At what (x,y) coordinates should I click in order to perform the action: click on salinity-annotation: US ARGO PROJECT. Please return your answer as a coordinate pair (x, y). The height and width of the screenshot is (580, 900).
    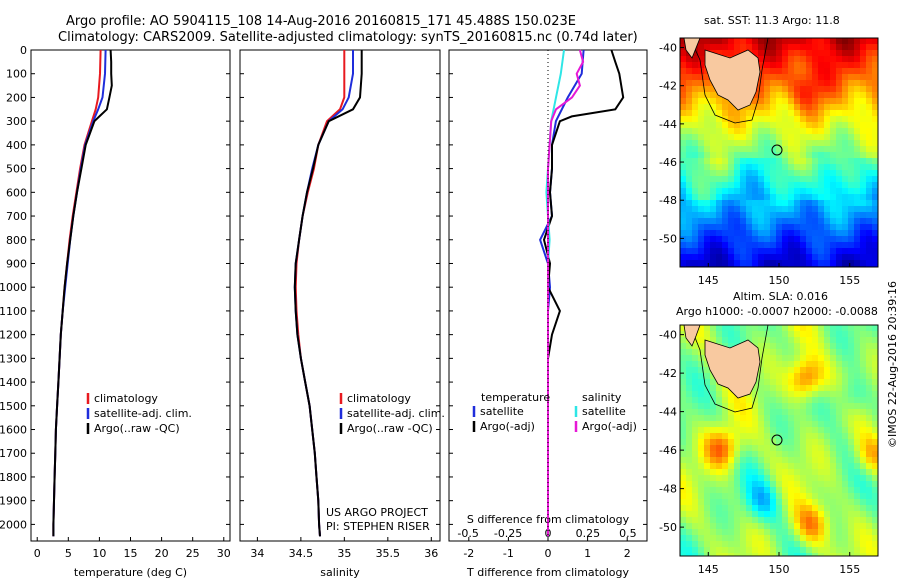
    Looking at the image, I should click on (377, 512).